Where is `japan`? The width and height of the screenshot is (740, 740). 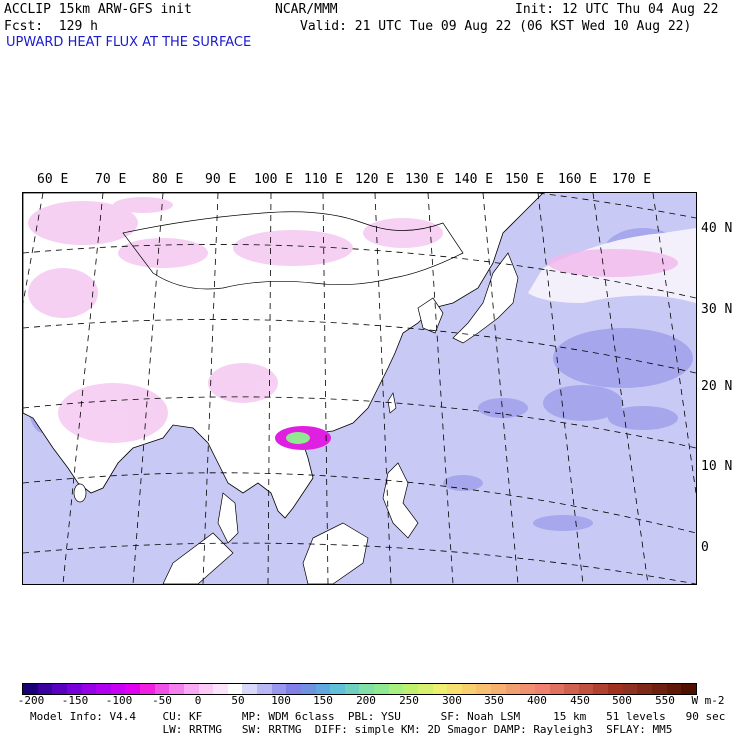 japan is located at coordinates (485, 298).